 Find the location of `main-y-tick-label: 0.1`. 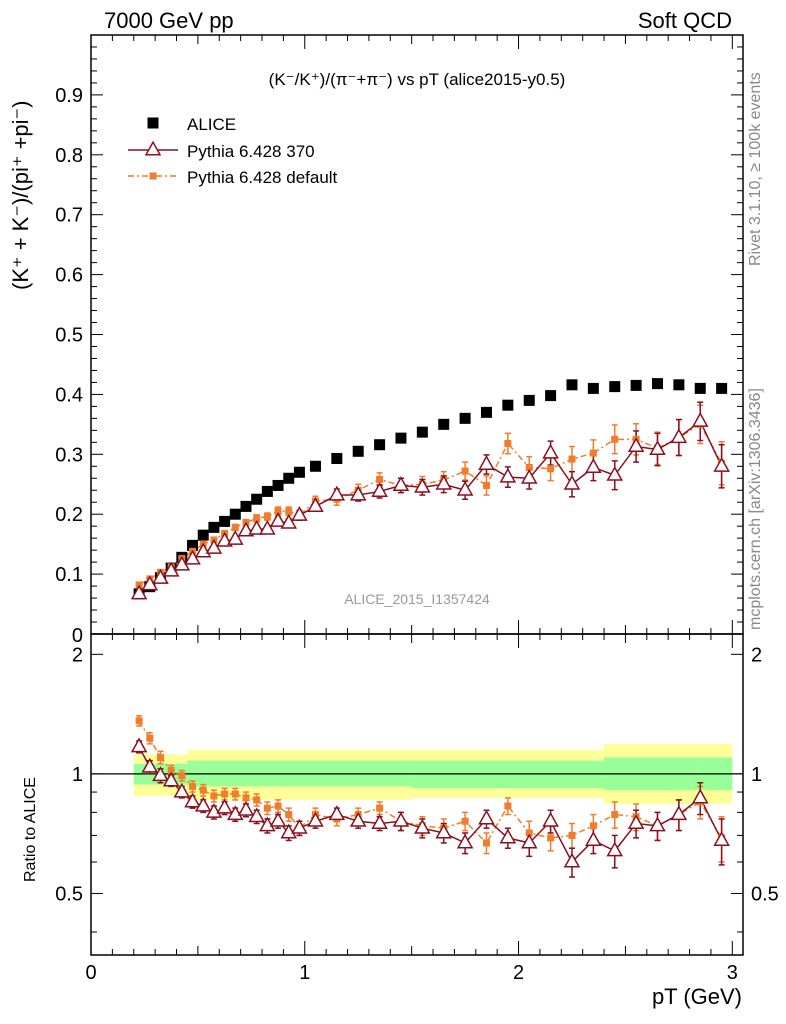

main-y-tick-label: 0.1 is located at coordinates (69, 575).